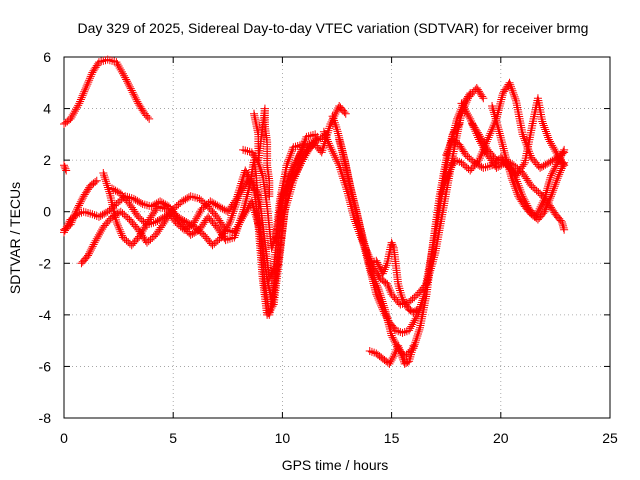  What do you see at coordinates (335, 465) in the screenshot?
I see `x-axis-label: GPS time / hours` at bounding box center [335, 465].